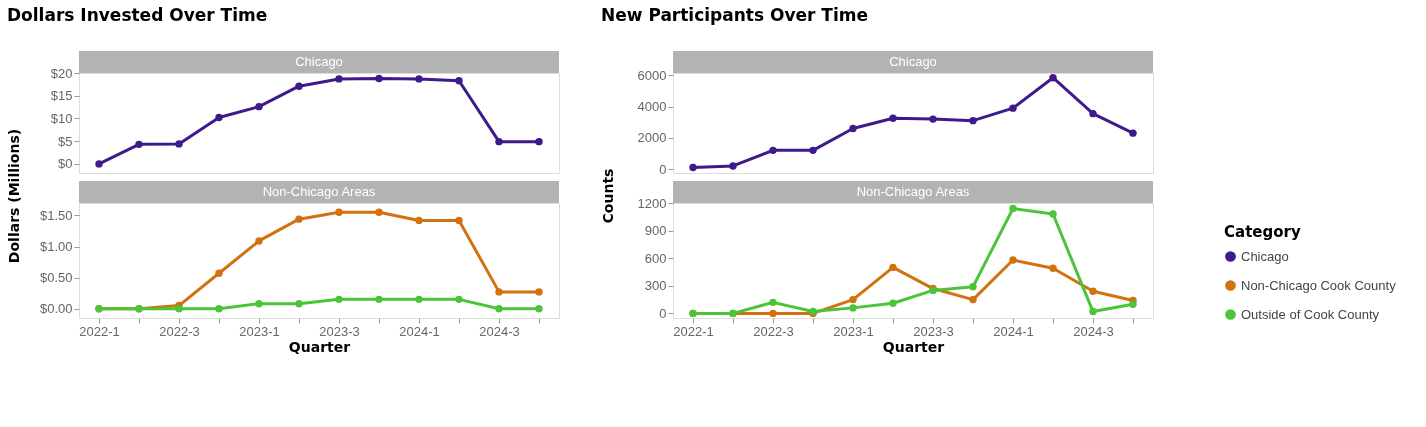  I want to click on chart-title: New Participants Over Time, so click(735, 15).